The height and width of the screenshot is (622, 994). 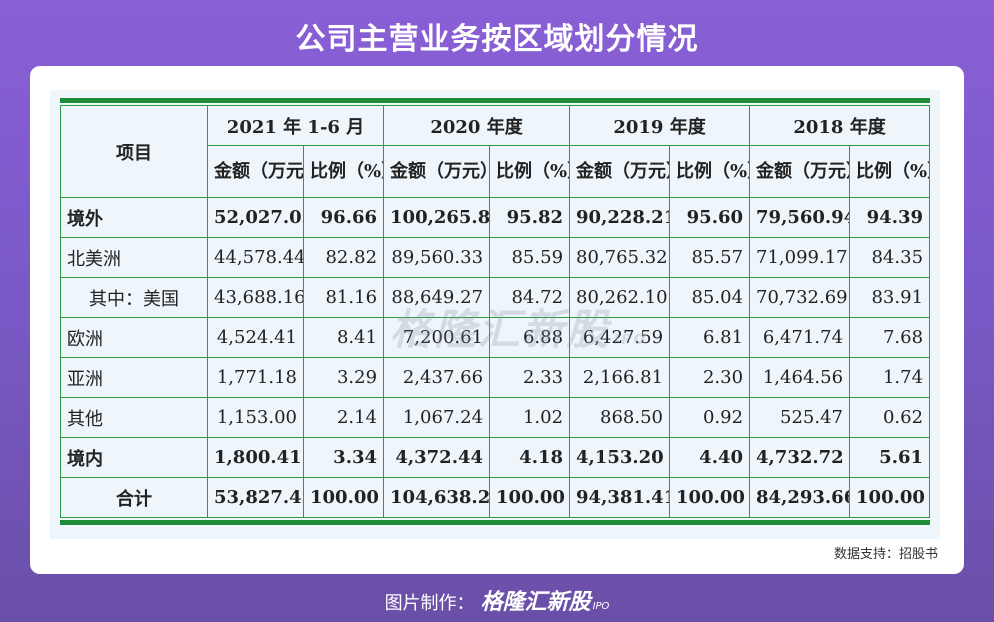 I want to click on header-period: 2020 年度, so click(x=477, y=125).